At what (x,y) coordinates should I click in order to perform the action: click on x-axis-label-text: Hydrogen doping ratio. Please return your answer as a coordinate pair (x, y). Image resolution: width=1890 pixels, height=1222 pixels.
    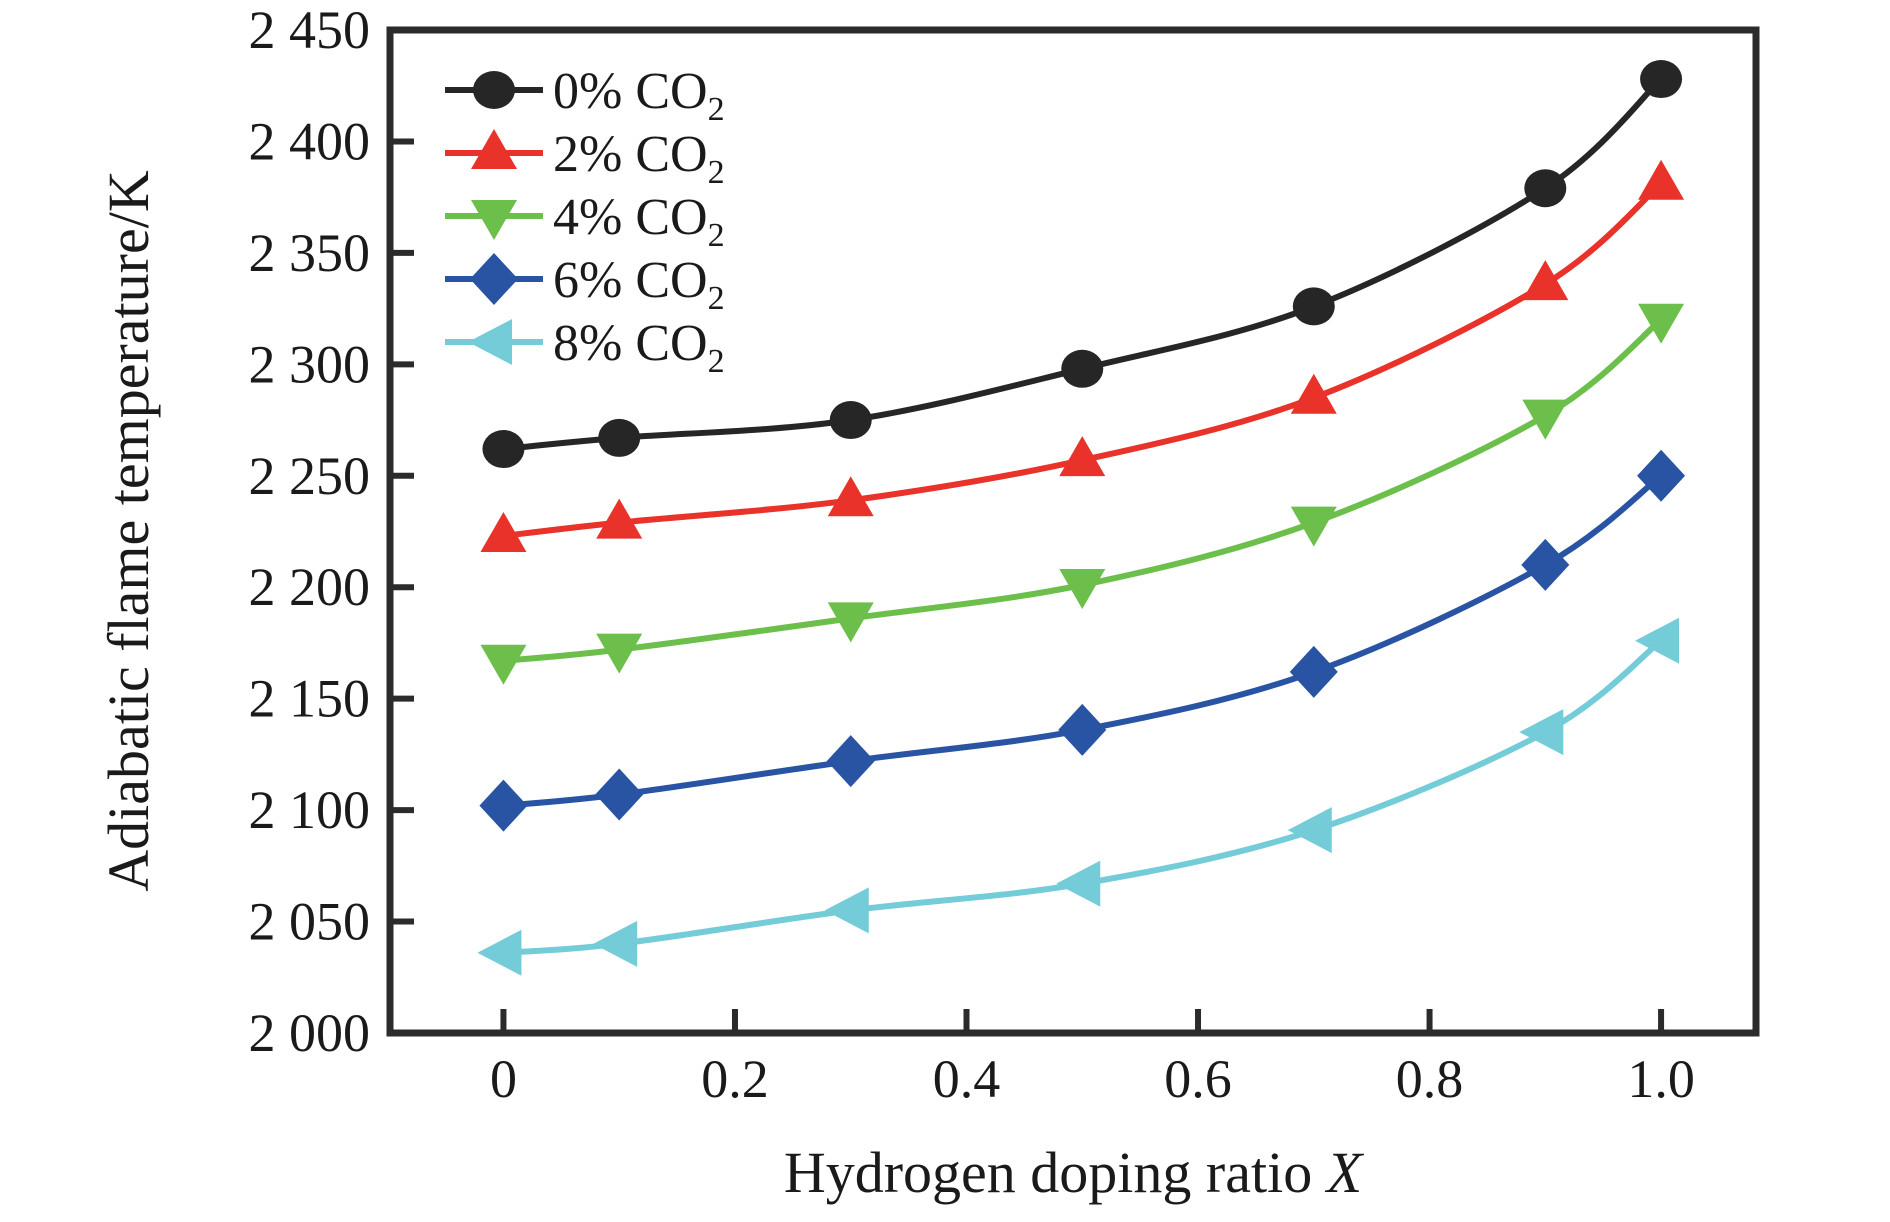
    Looking at the image, I should click on (1055, 1172).